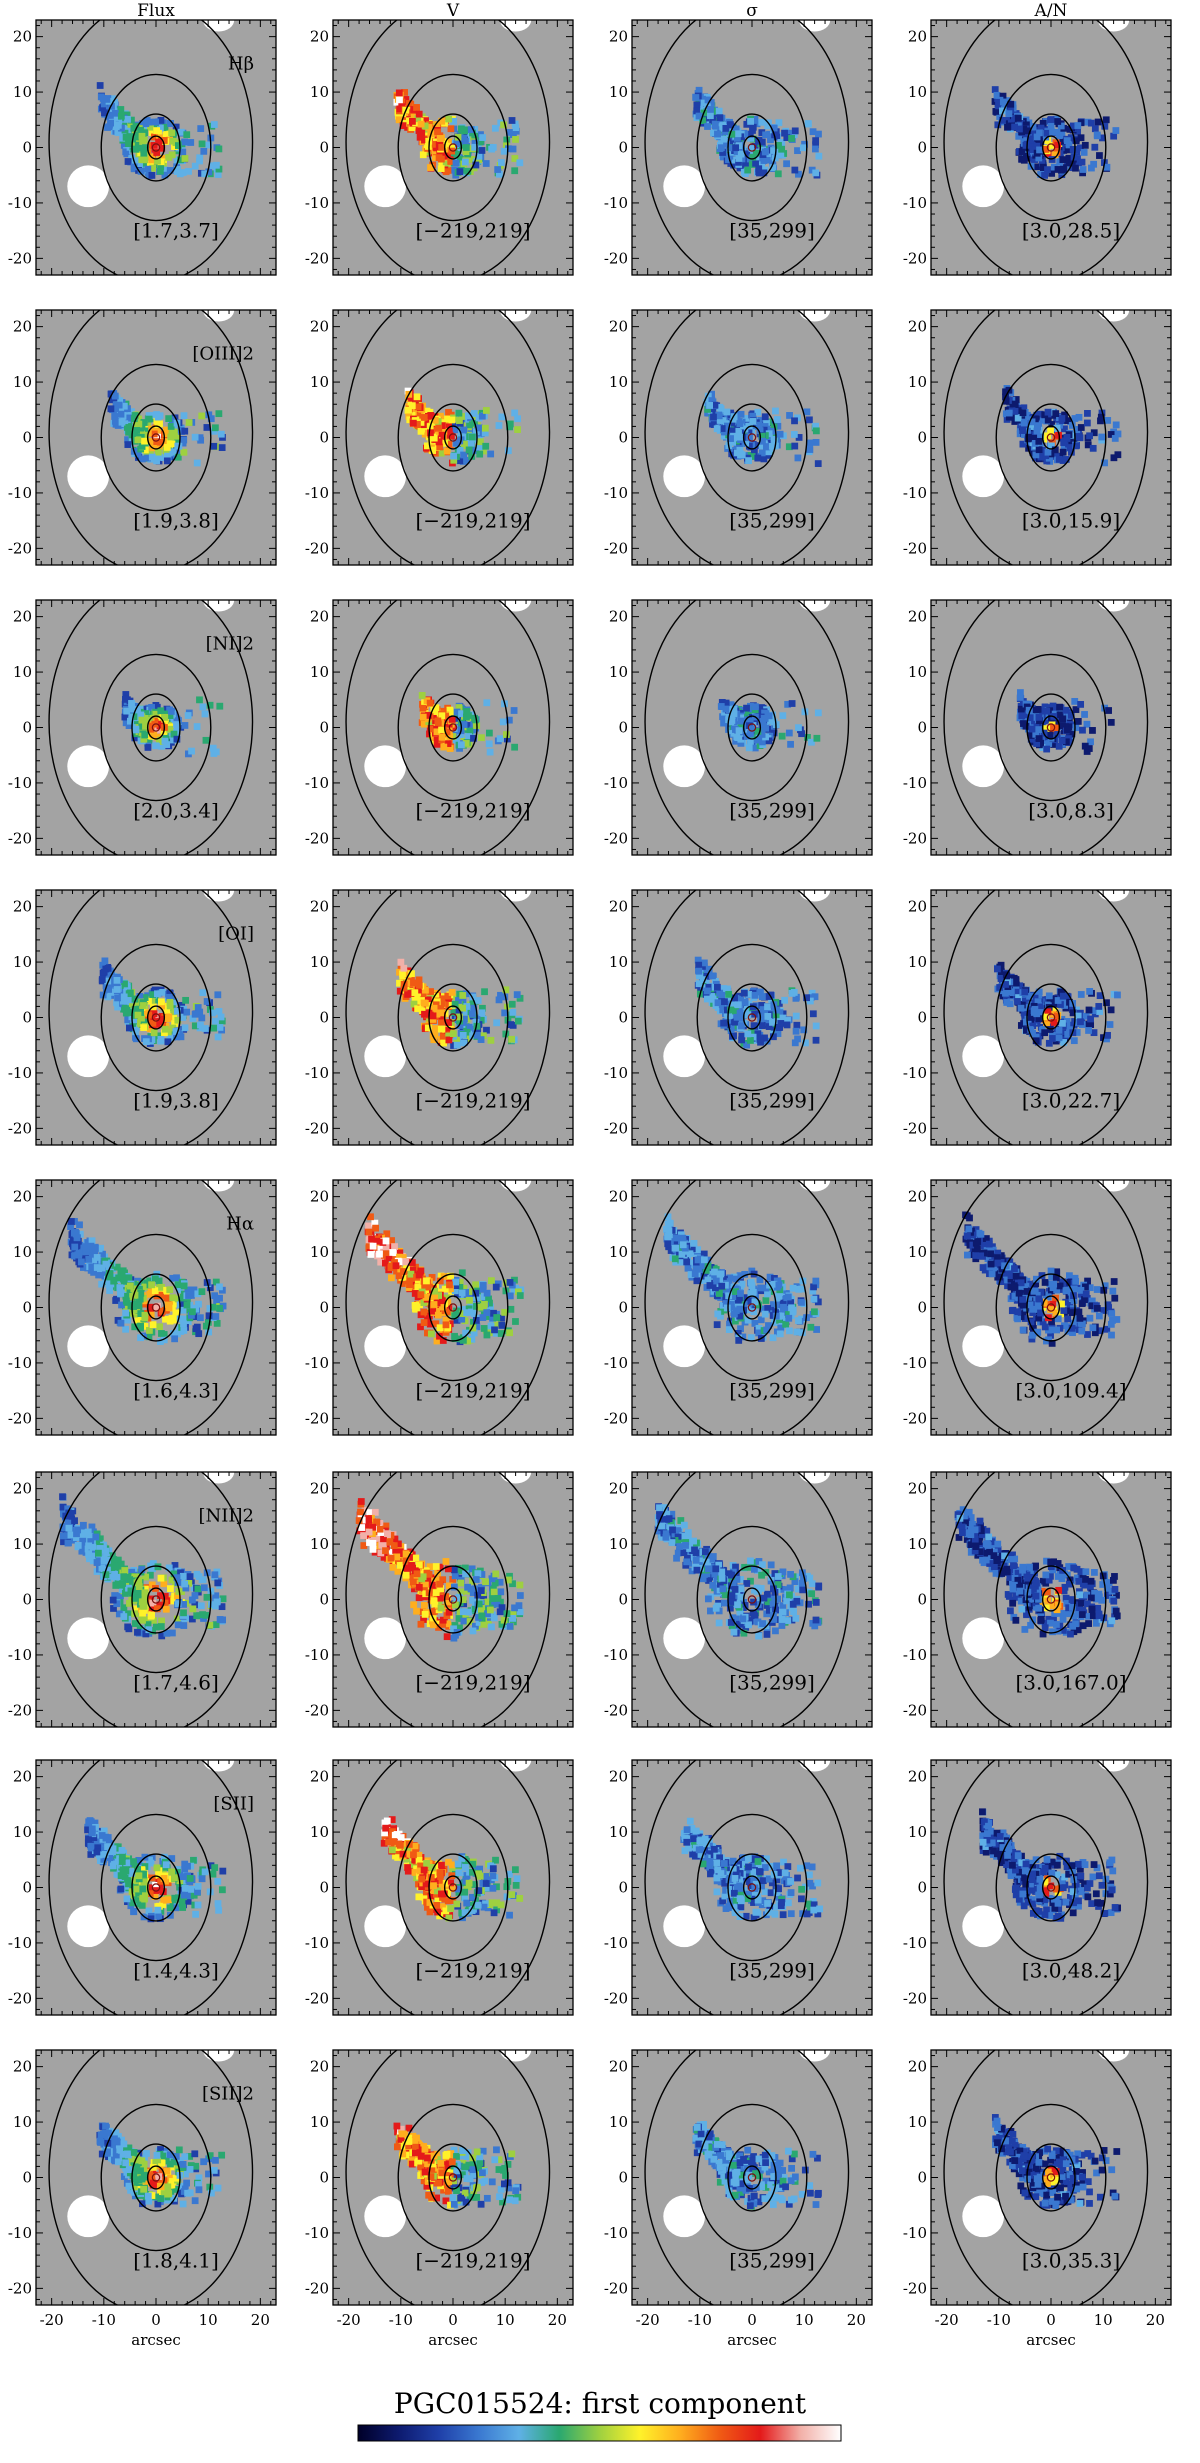  What do you see at coordinates (772, 231) in the screenshot?
I see `range-label: [35,299]` at bounding box center [772, 231].